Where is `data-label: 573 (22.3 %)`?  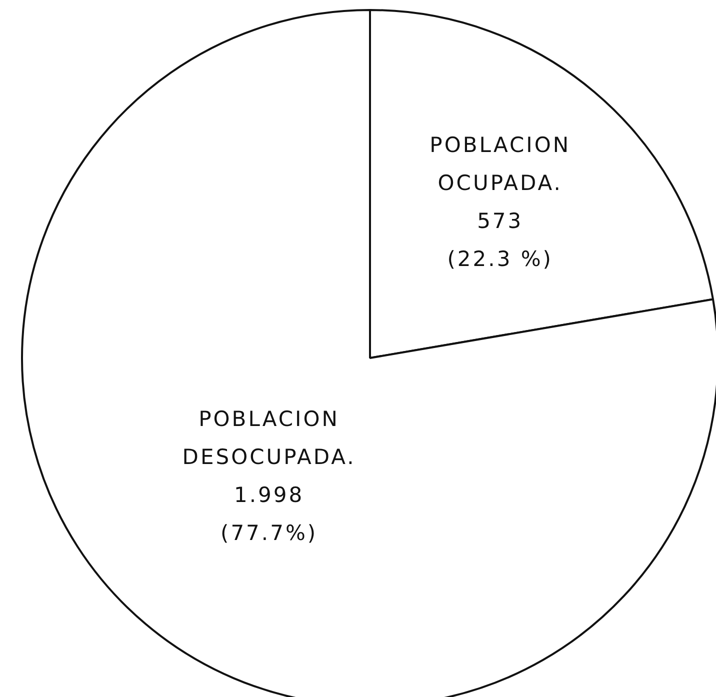 data-label: 573 (22.3 %) is located at coordinates (500, 240).